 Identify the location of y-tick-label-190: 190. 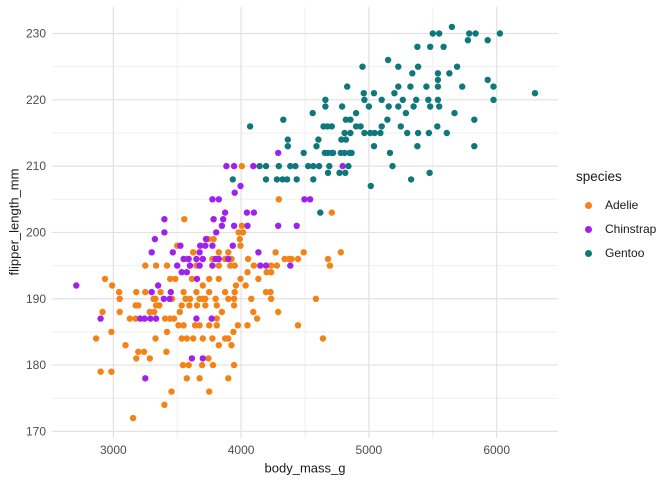
(36, 299).